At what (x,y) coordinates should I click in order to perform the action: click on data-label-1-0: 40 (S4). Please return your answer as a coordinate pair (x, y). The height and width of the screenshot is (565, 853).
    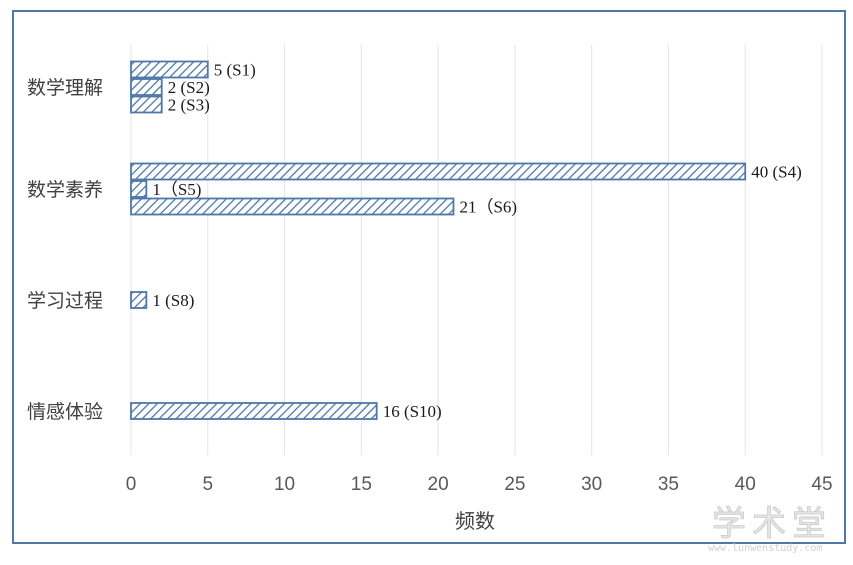
    Looking at the image, I should click on (776, 172).